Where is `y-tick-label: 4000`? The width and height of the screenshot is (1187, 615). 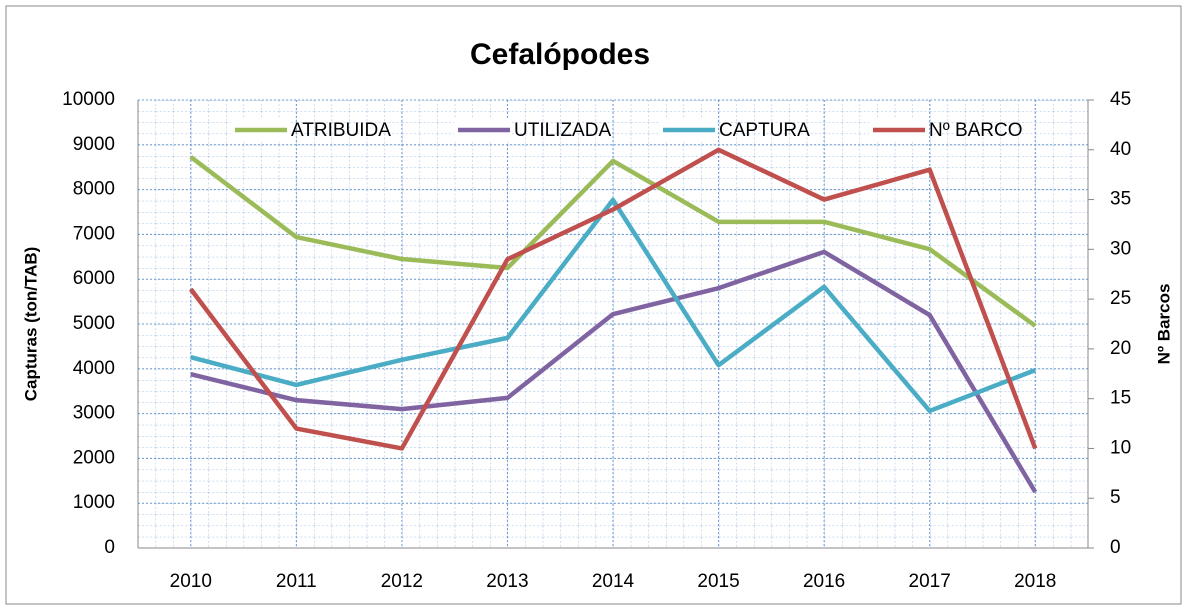 y-tick-label: 4000 is located at coordinates (94, 368).